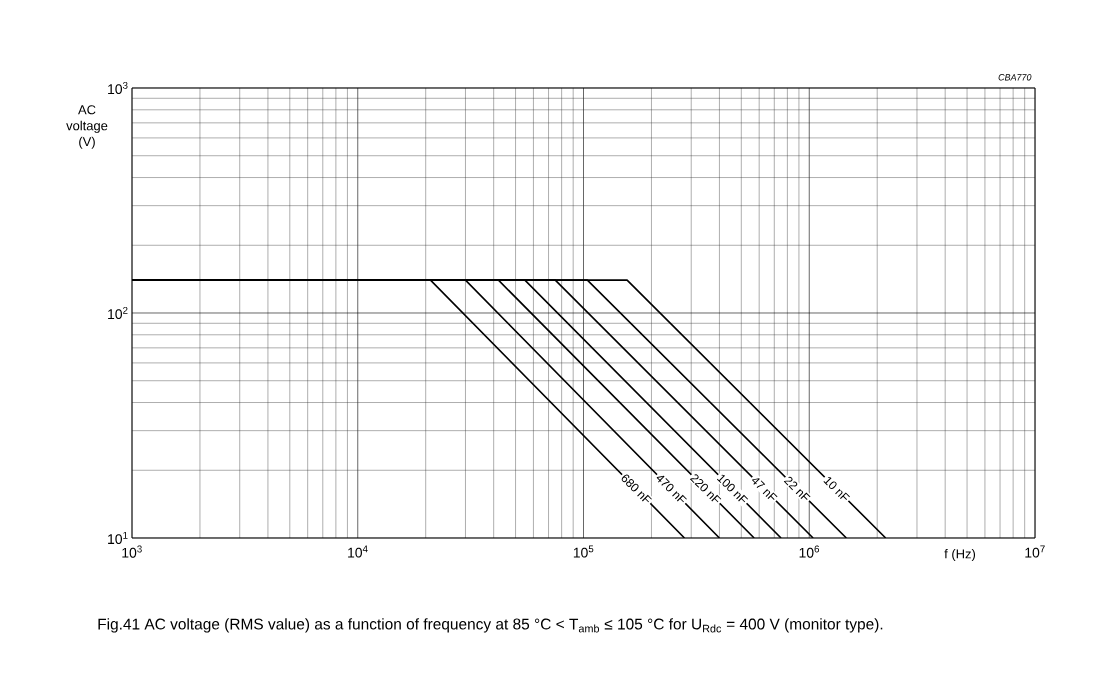 This screenshot has width=1114, height=686. Describe the element at coordinates (1035, 551) in the screenshot. I see `x-tick-label: 10$^{7}$` at that location.